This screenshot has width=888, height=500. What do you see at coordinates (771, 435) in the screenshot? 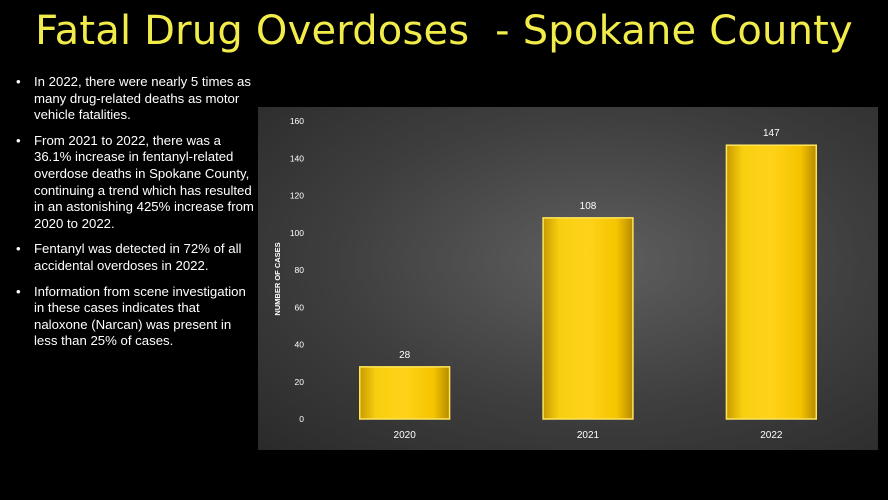
I see `x-tick-label: 2022` at bounding box center [771, 435].